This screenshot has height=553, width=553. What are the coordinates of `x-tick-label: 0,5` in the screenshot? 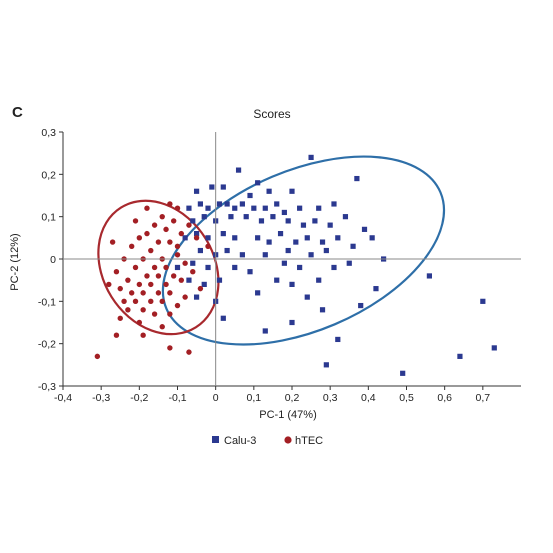 It's located at (406, 398).